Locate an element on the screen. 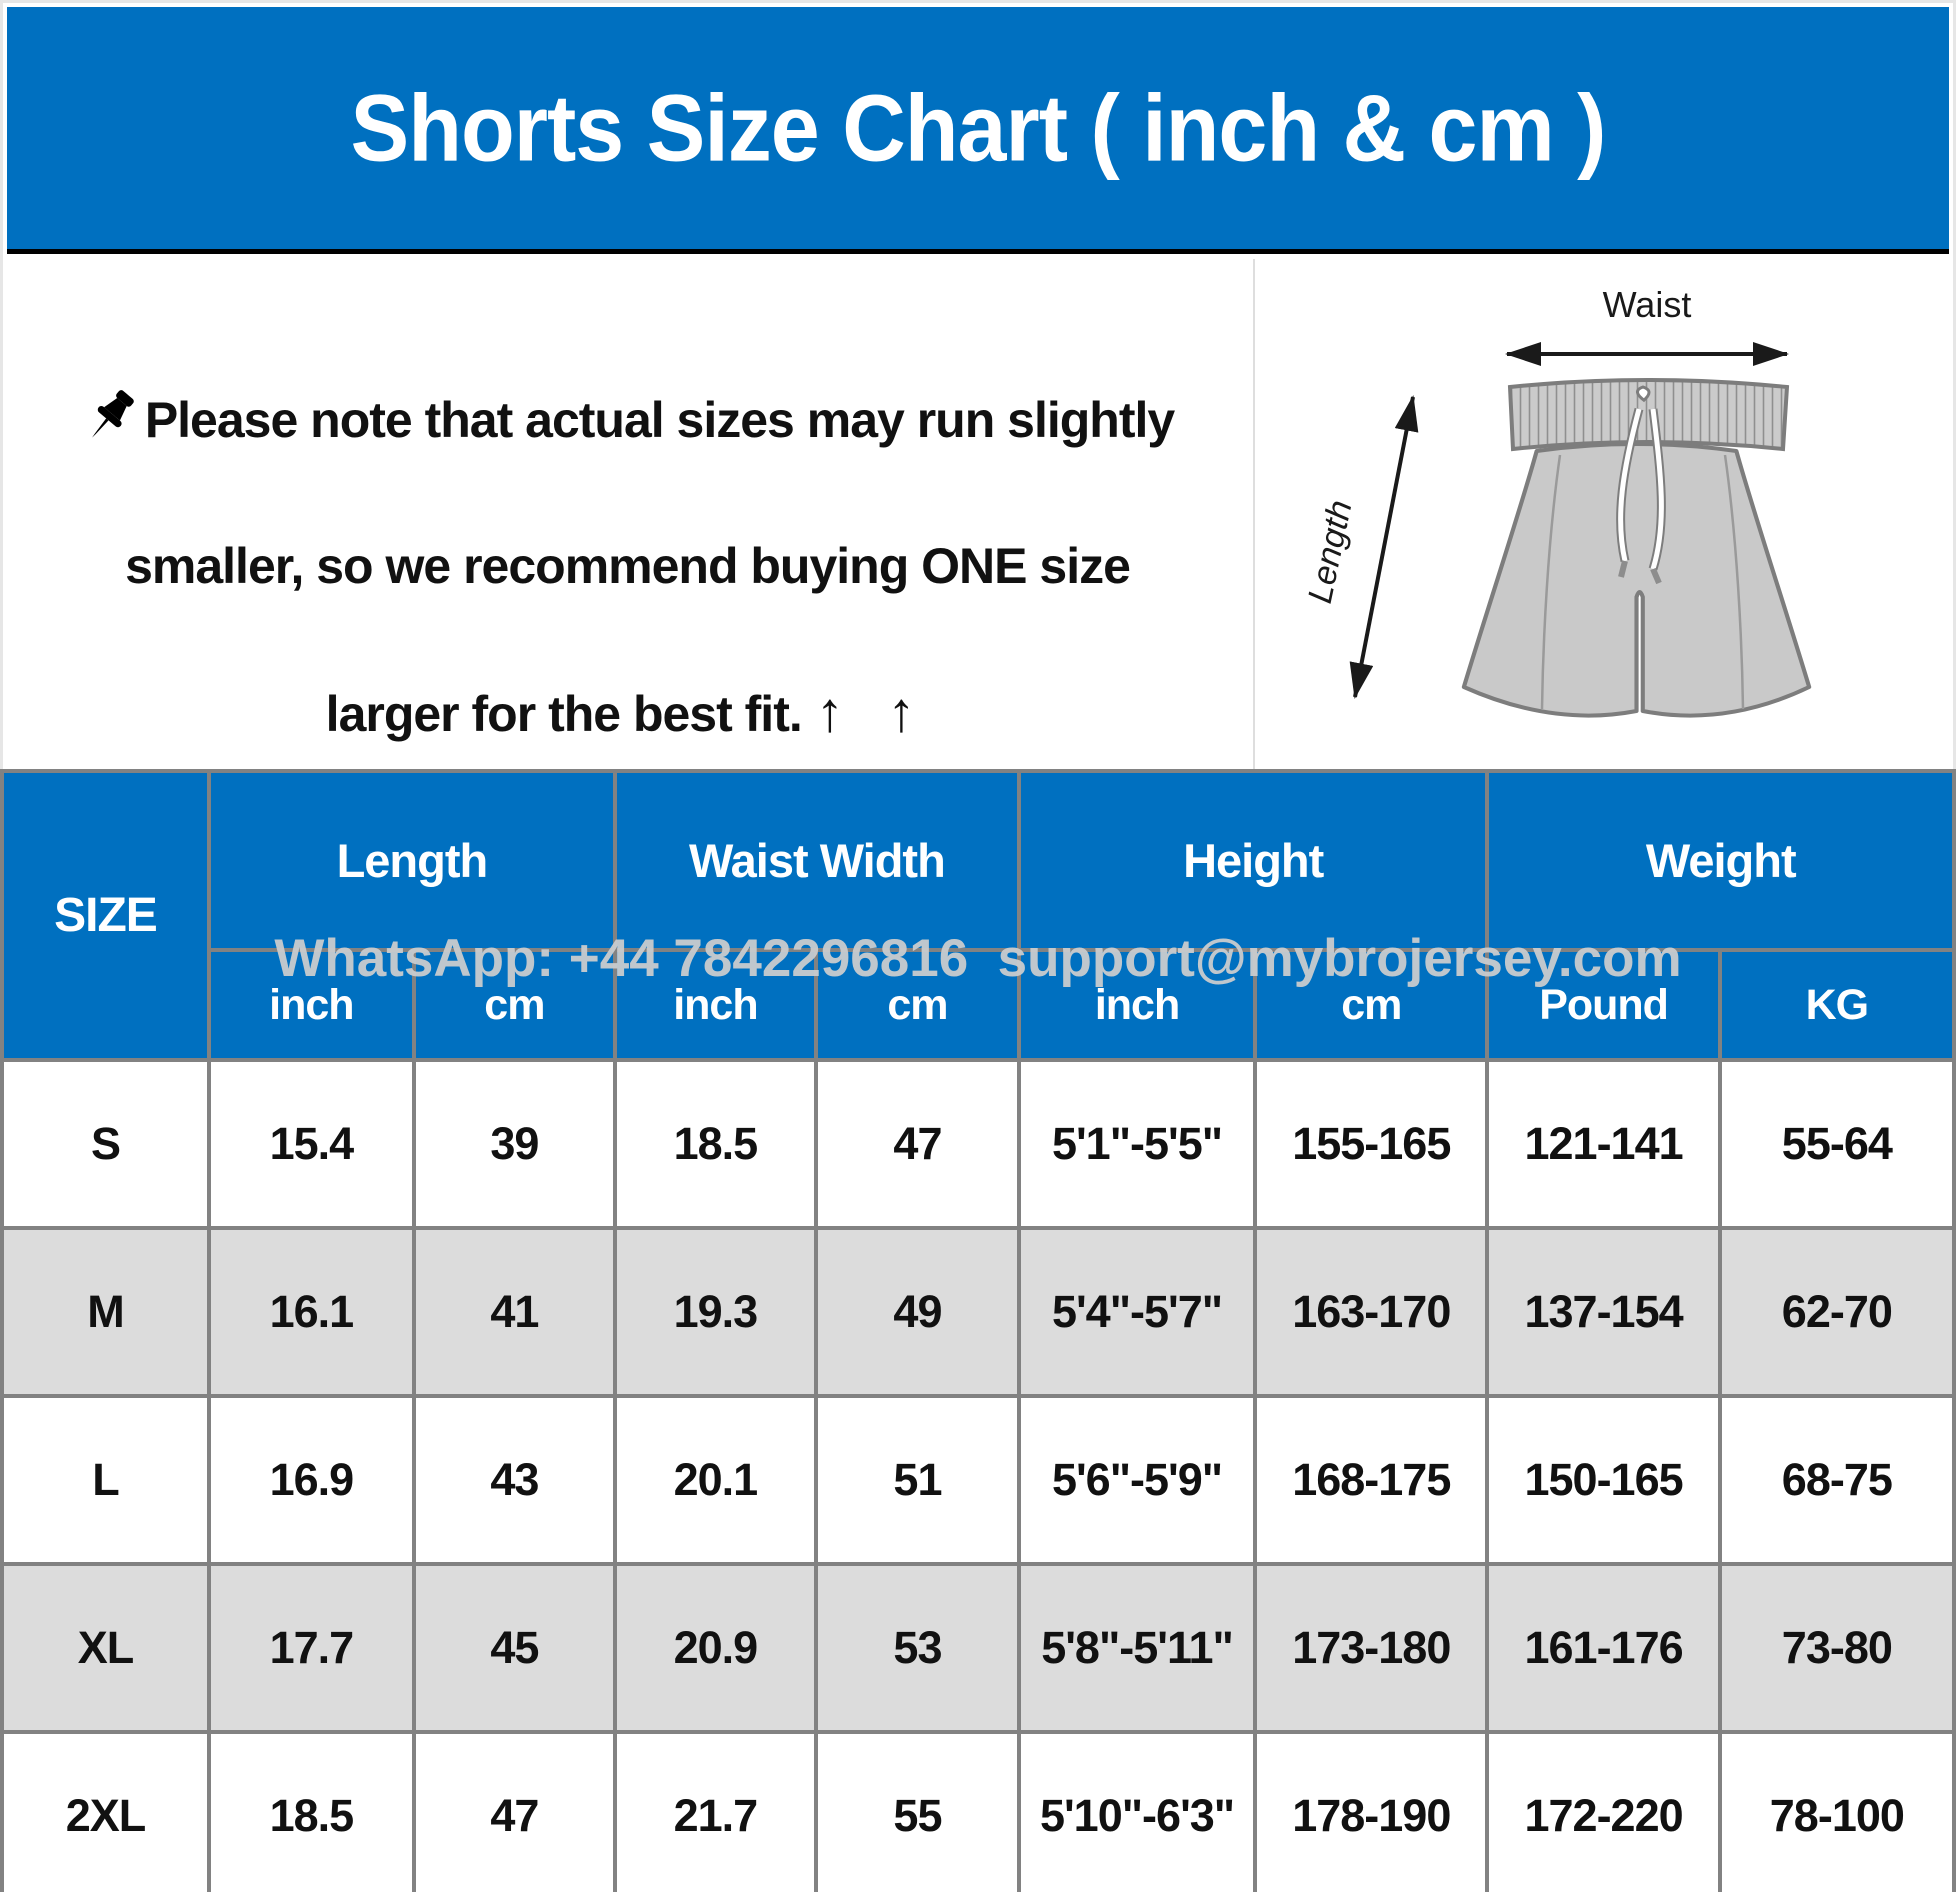 This screenshot has width=1956, height=1892. cell-weight-kg: 55-64 is located at coordinates (1836, 1144).